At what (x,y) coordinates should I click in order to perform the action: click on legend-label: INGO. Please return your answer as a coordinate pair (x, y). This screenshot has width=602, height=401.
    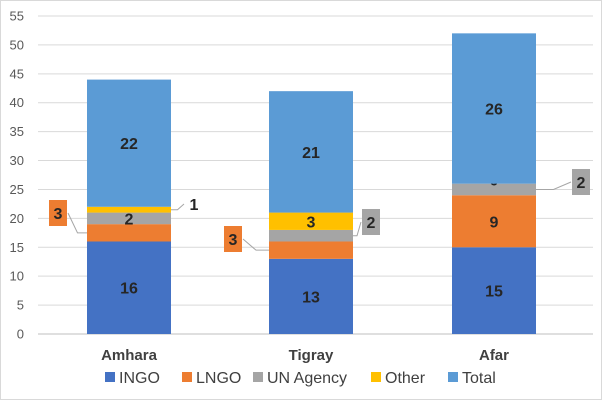
    Looking at the image, I should click on (139, 378).